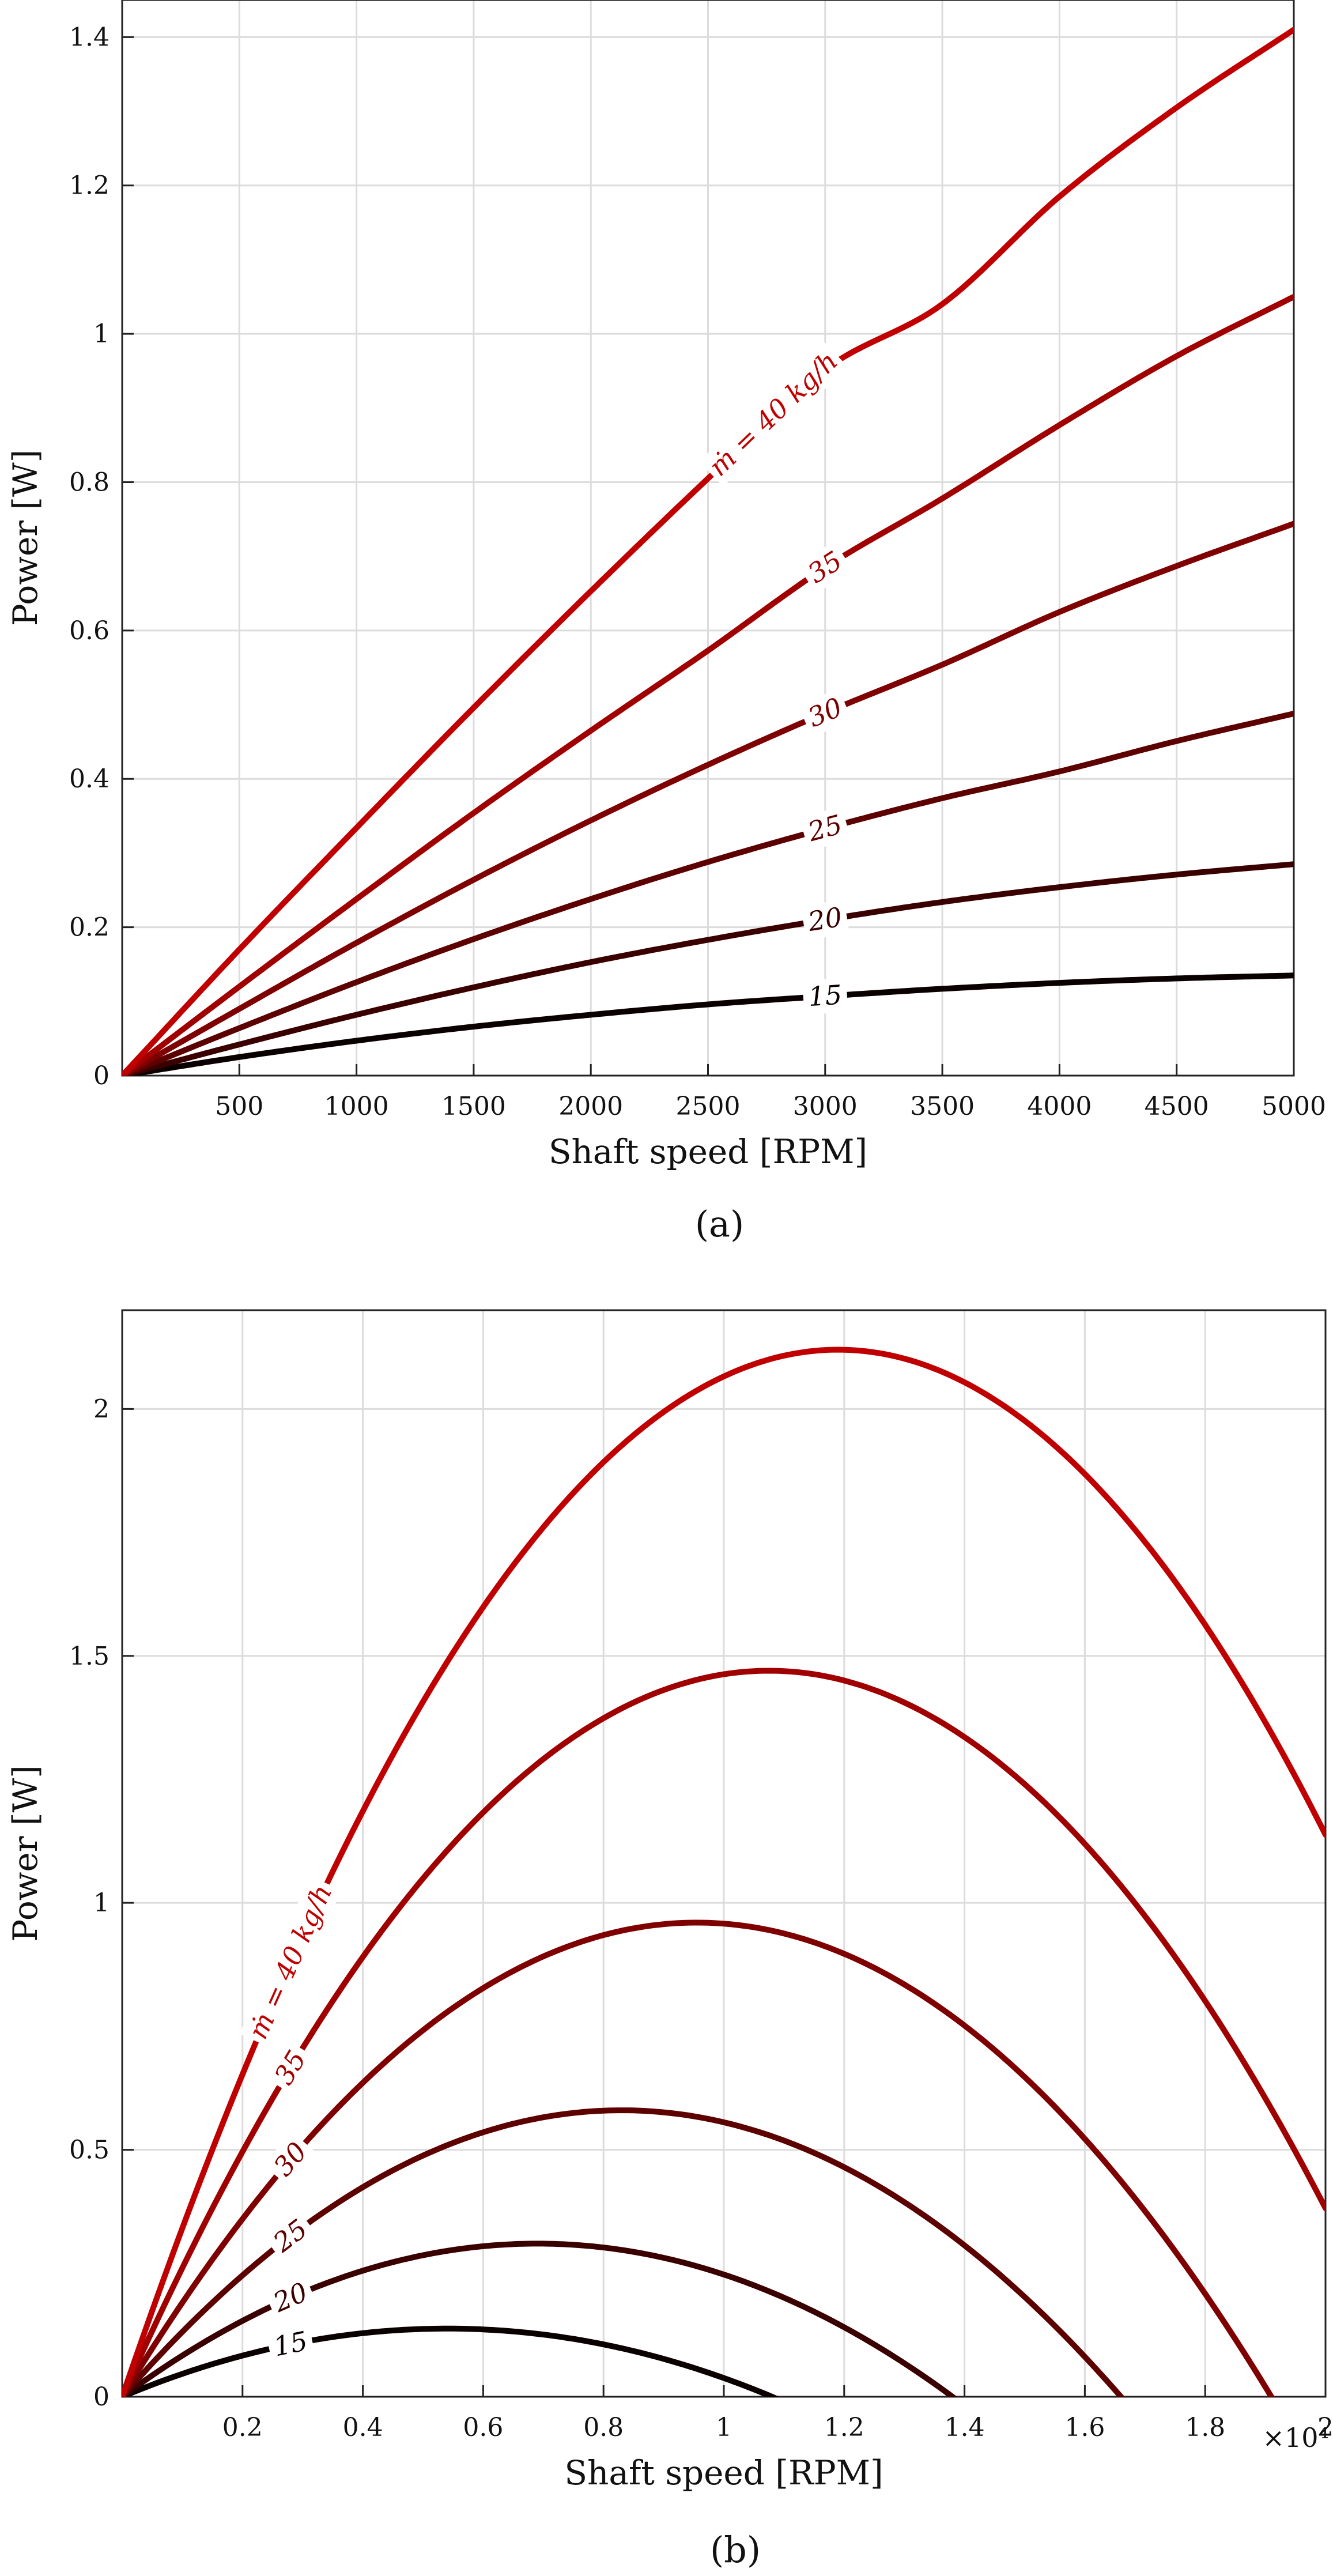 This screenshot has height=2576, width=1333. Describe the element at coordinates (844, 2427) in the screenshot. I see `x-tick-label: 1.2` at that location.